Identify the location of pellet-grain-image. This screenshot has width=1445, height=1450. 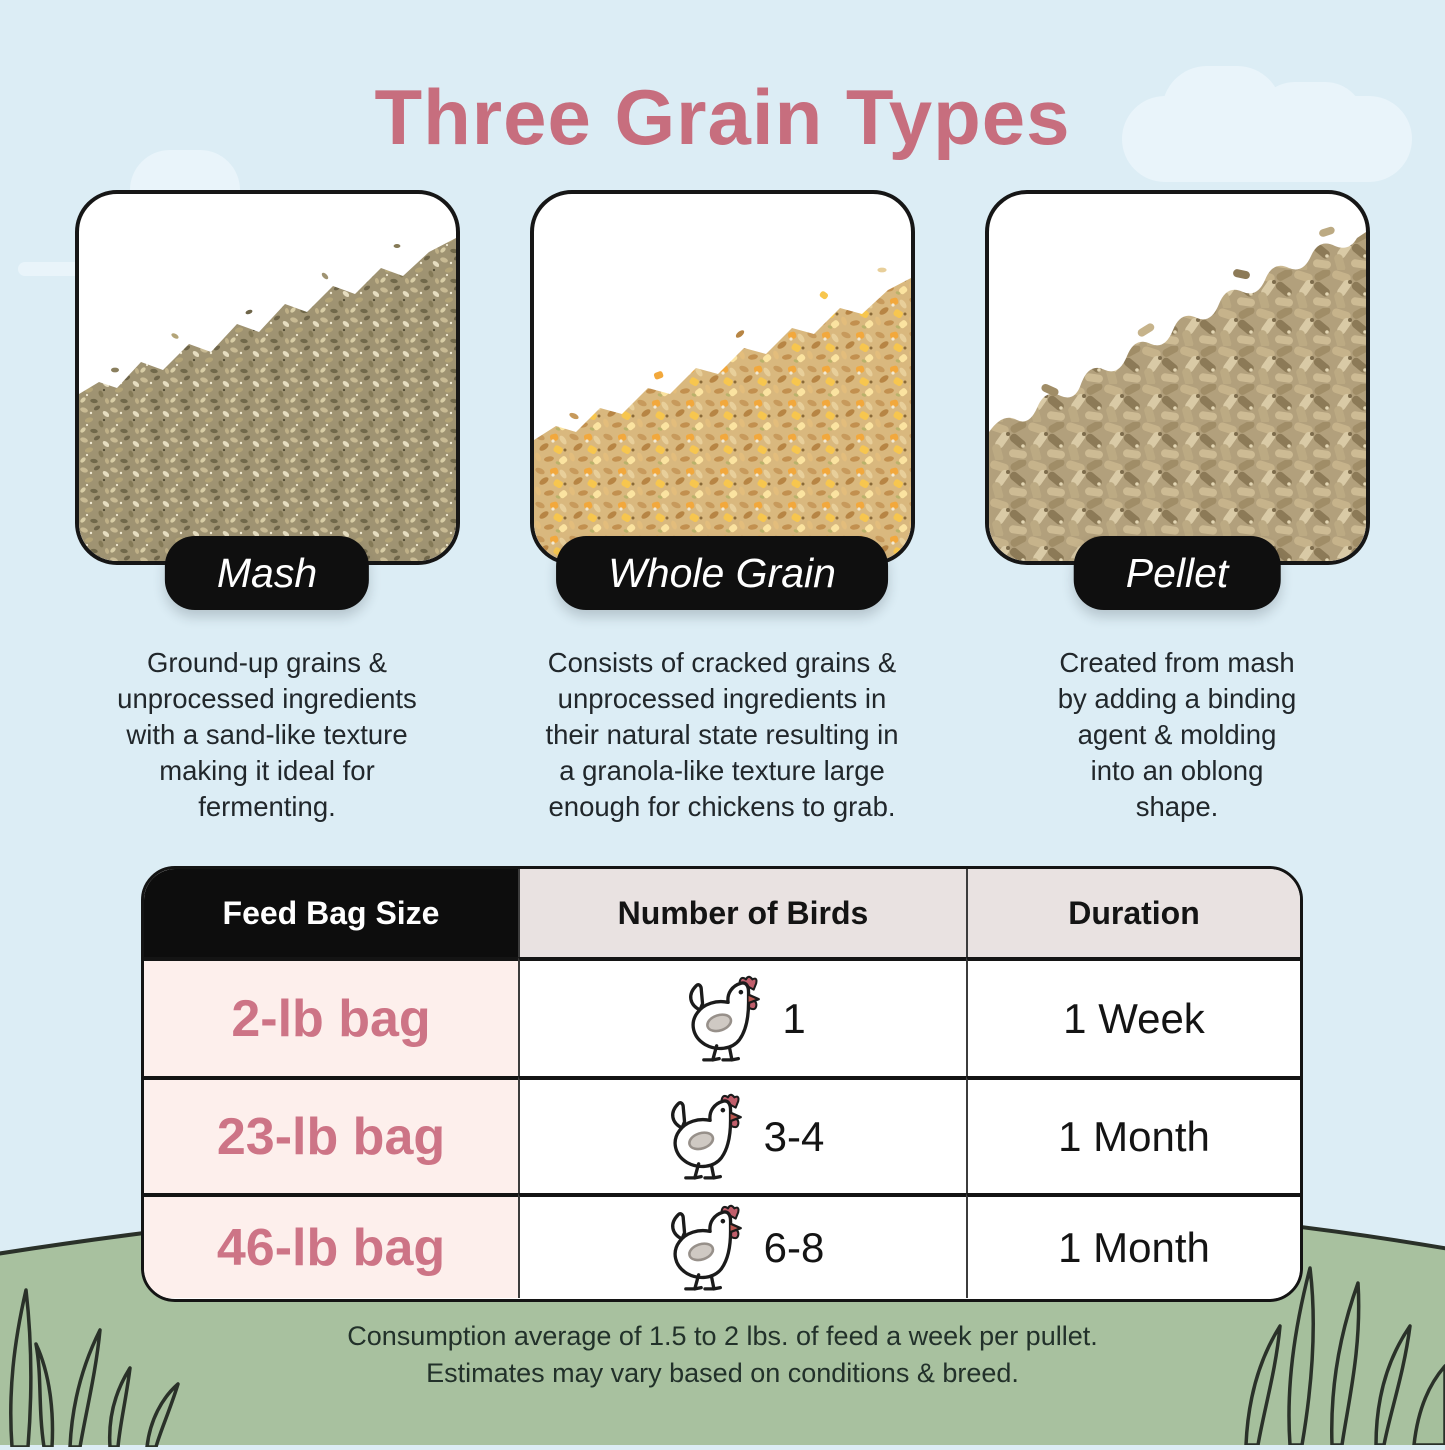
(1177, 393).